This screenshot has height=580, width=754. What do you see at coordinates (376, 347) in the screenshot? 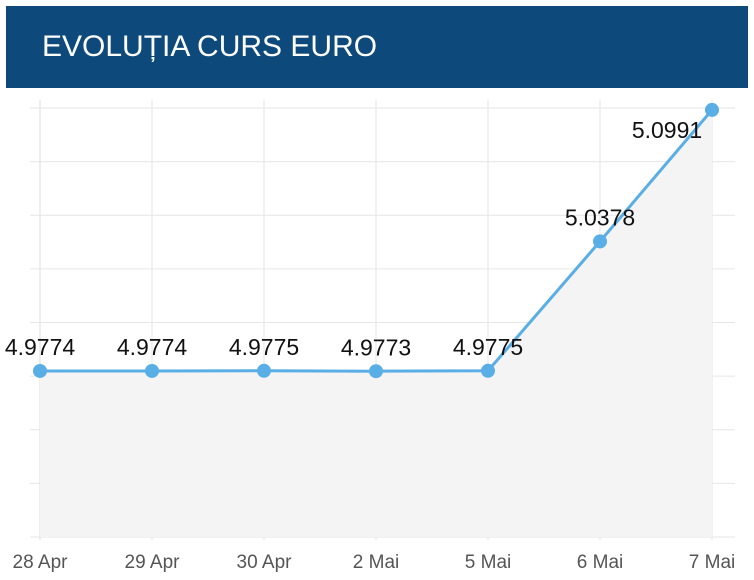
I see `data-label: 4.9773` at bounding box center [376, 347].